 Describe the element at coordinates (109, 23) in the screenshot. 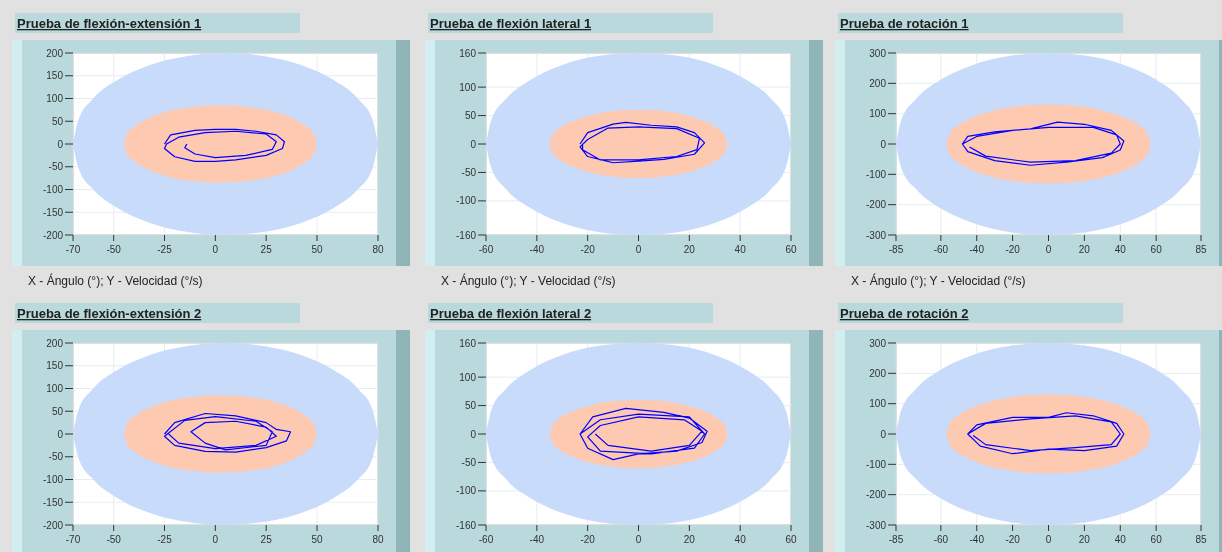

I see `chart-title: Prueba de flexión-extensión 1` at that location.